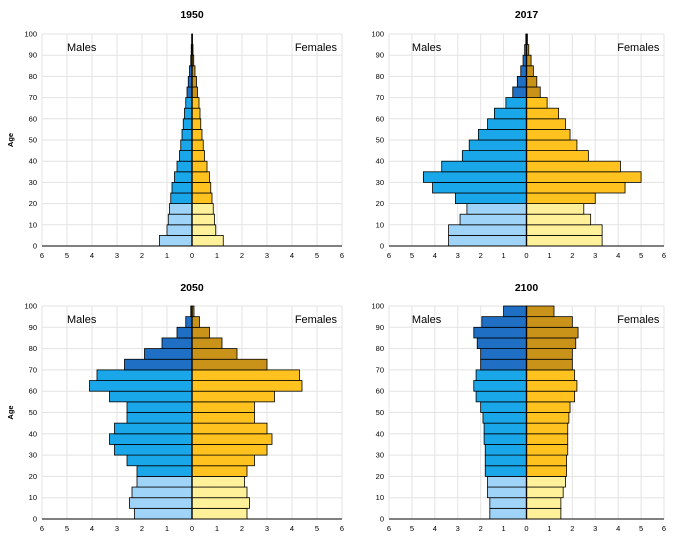  Describe the element at coordinates (92, 528) in the screenshot. I see `x-tick-label: 4` at that location.